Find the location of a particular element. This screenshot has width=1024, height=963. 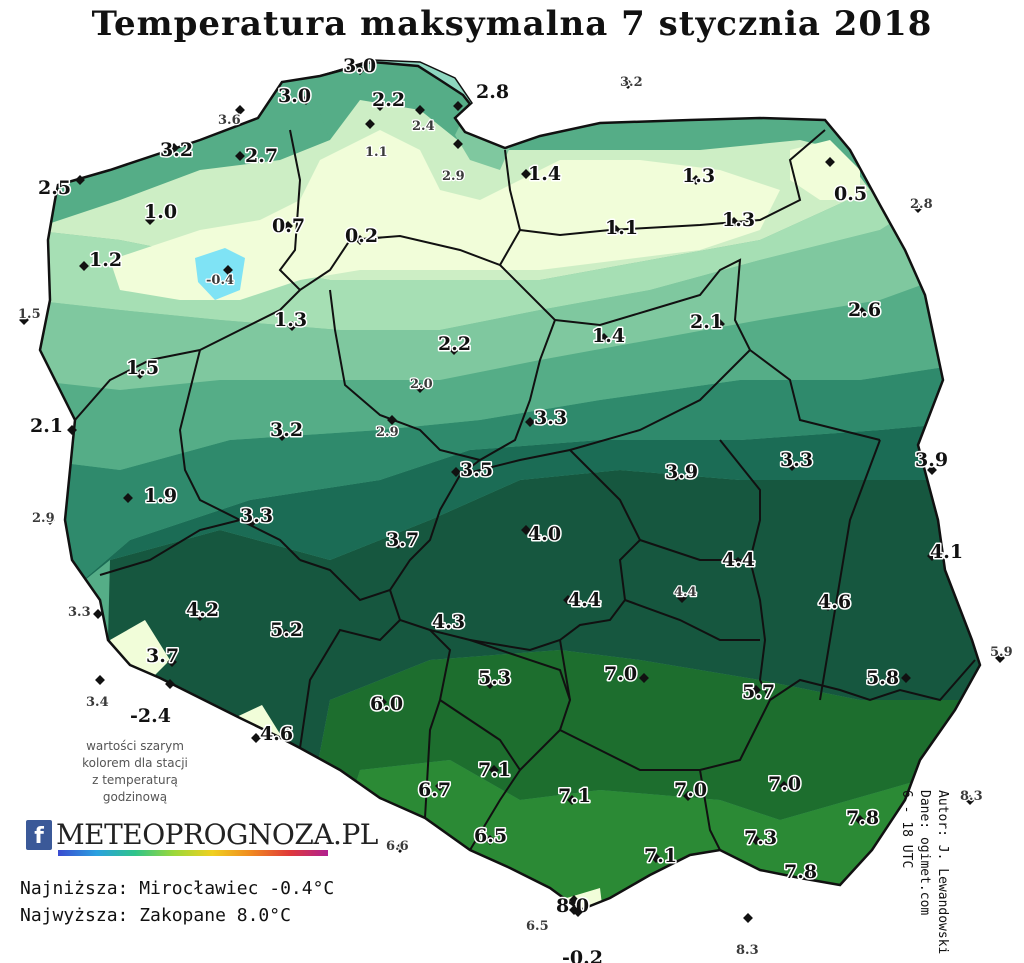

station-temperature-label: 0.7 is located at coordinates (288, 226).